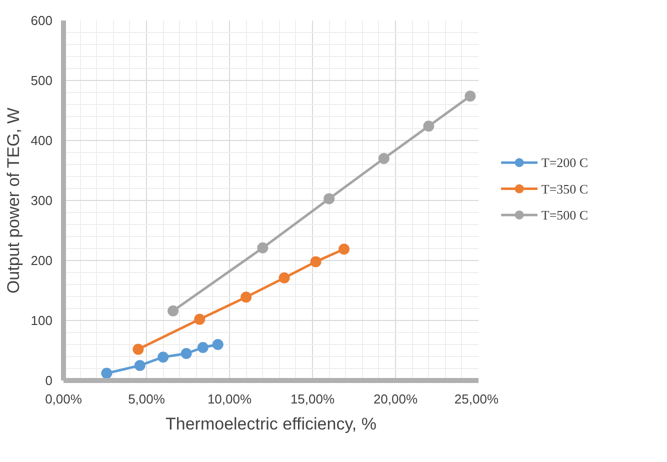 This screenshot has width=667, height=462. I want to click on y-axis-title: Output power of TEG, W, so click(13, 201).